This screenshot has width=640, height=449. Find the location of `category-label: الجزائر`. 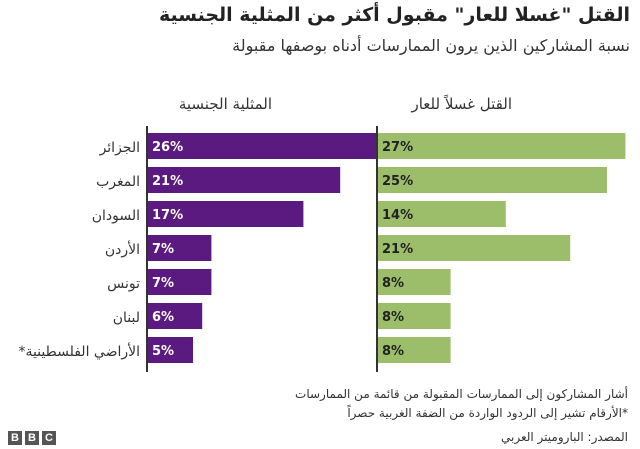

category-label: الجزائر is located at coordinates (119, 148).